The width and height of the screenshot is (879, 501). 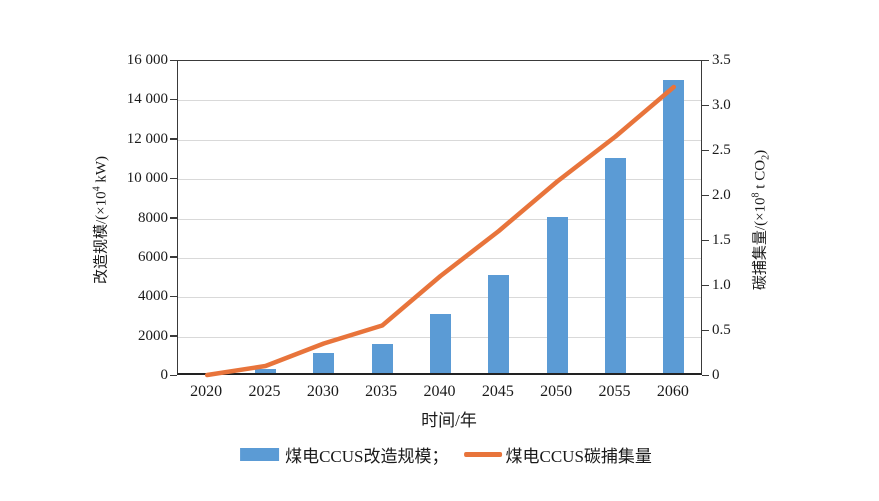 I want to click on bar-2030, so click(x=324, y=363).